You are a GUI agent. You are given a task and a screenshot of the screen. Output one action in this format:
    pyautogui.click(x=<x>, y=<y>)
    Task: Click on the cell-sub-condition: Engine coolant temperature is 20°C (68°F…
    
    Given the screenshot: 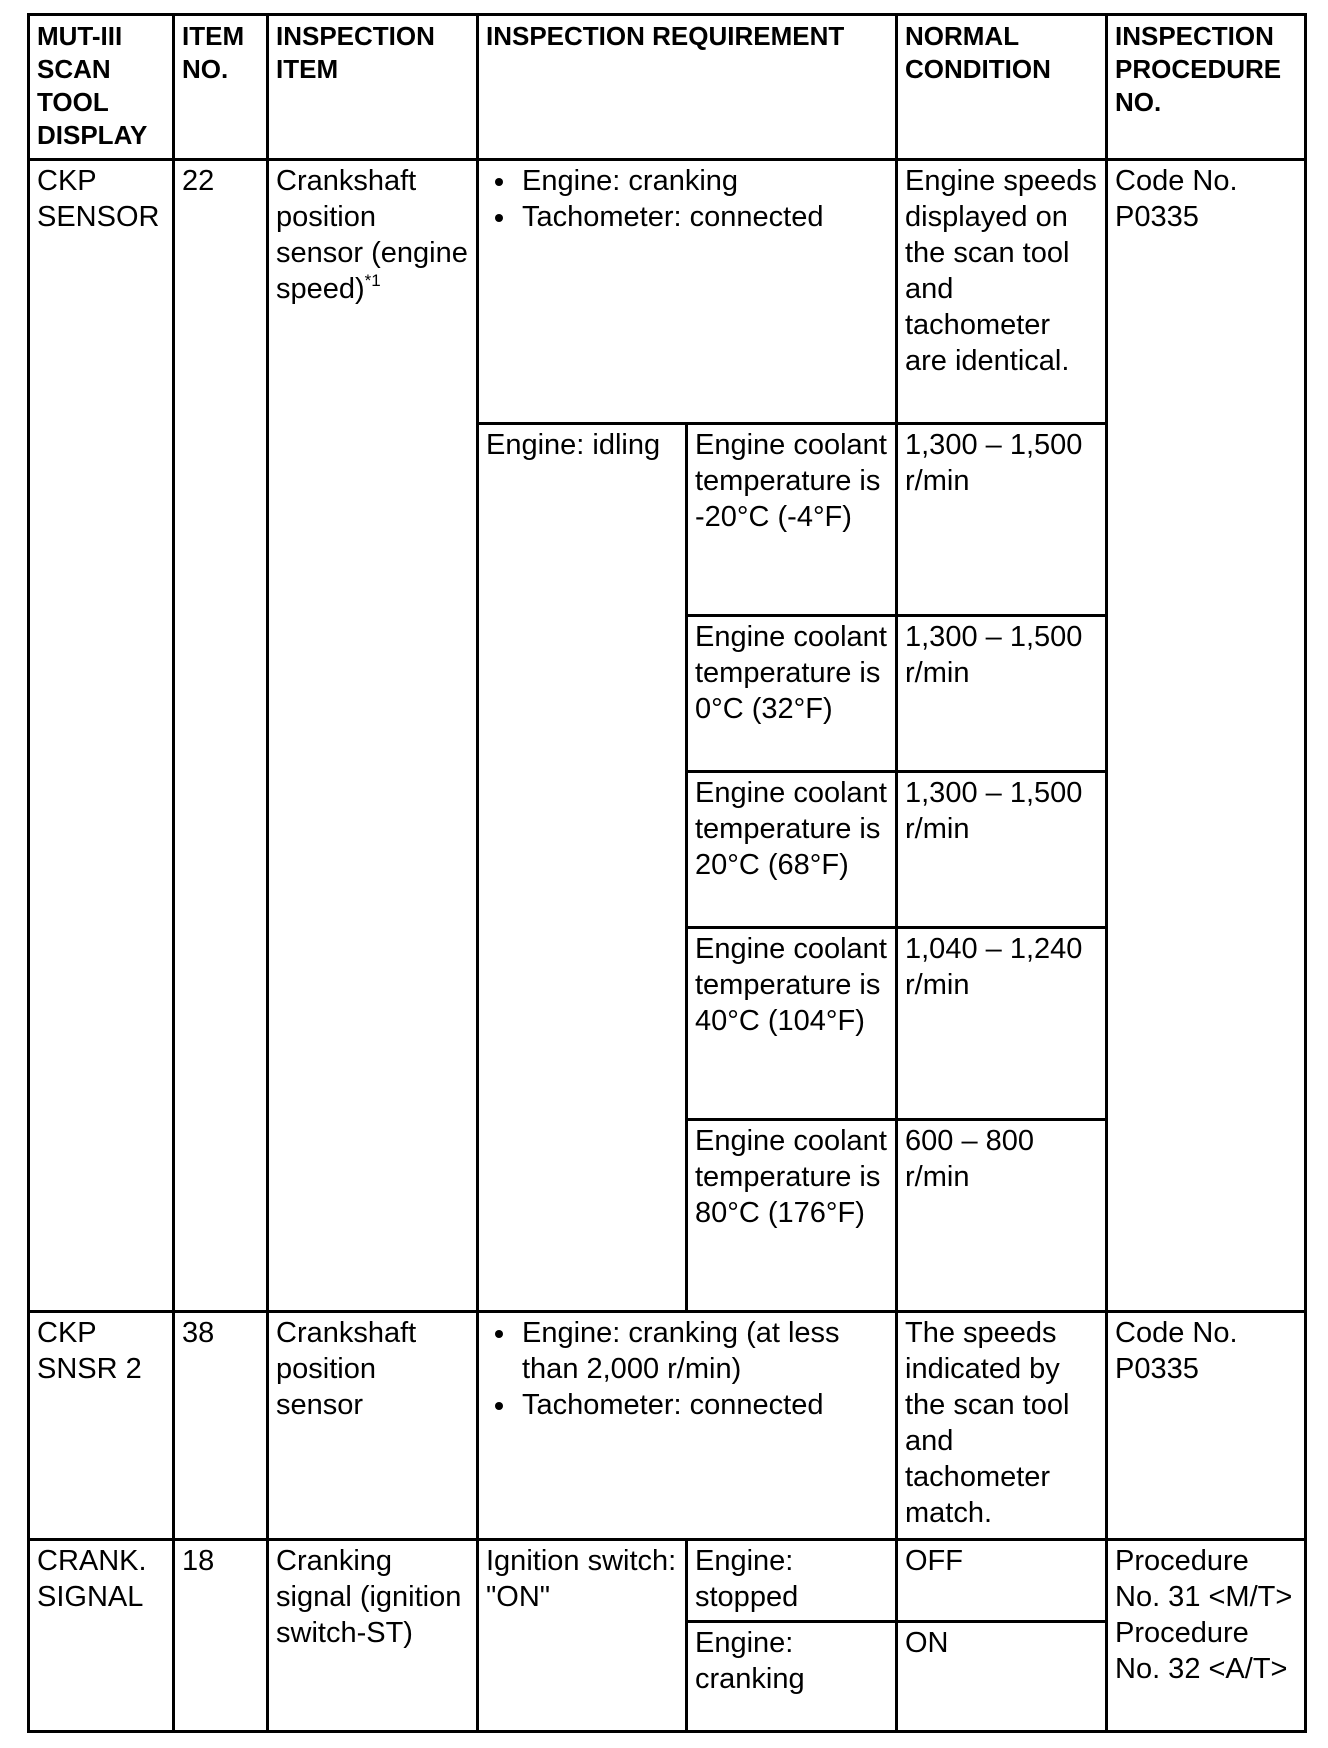 What is the action you would take?
    pyautogui.click(x=791, y=849)
    